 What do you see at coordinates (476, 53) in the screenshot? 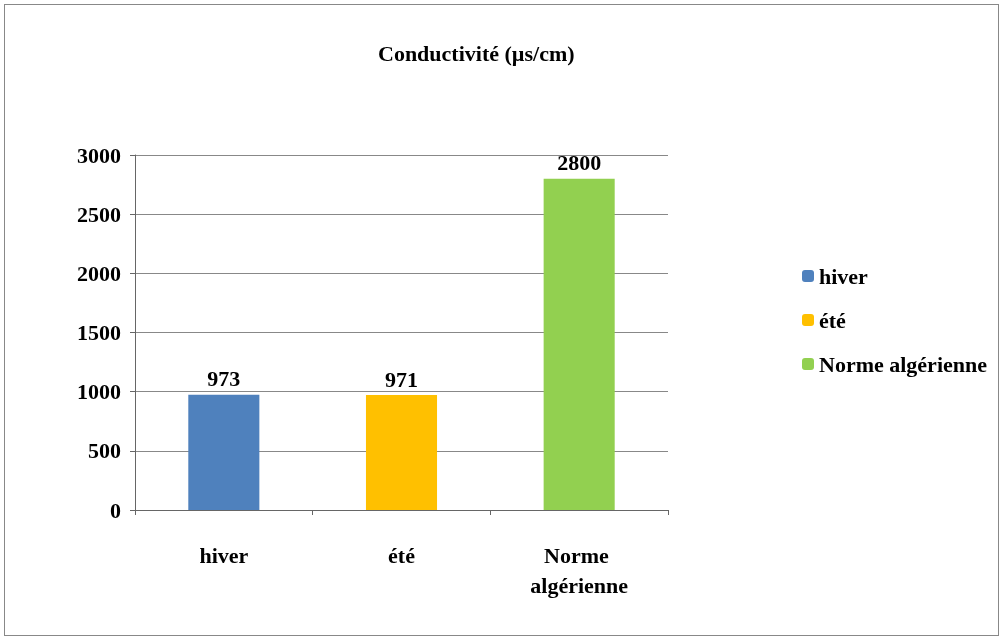
I see `chart-title: Conductivité (µs/cm)` at bounding box center [476, 53].